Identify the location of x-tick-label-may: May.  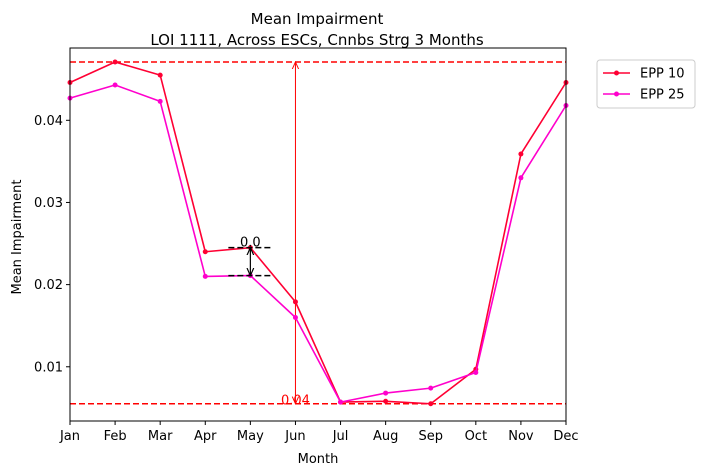
(250, 436).